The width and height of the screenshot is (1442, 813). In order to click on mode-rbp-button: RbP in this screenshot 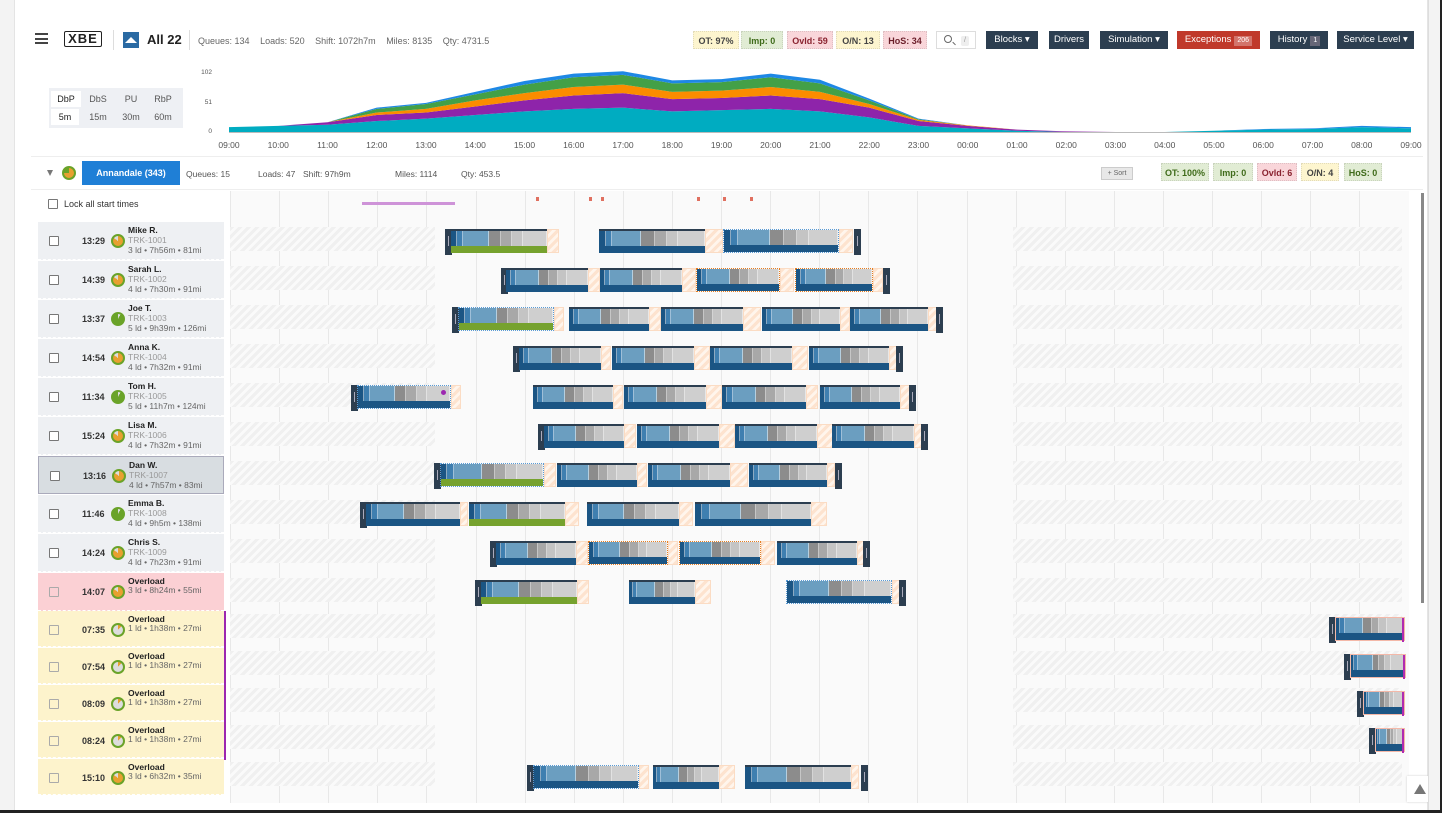, I will do `click(163, 99)`.